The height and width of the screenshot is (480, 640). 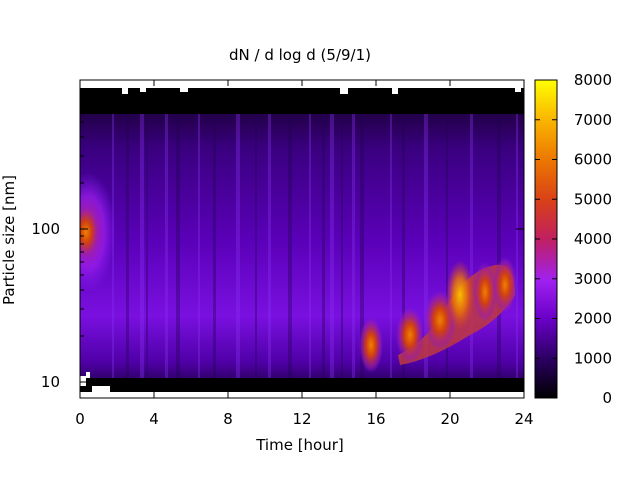 I want to click on early-morning-core, so click(x=90, y=232).